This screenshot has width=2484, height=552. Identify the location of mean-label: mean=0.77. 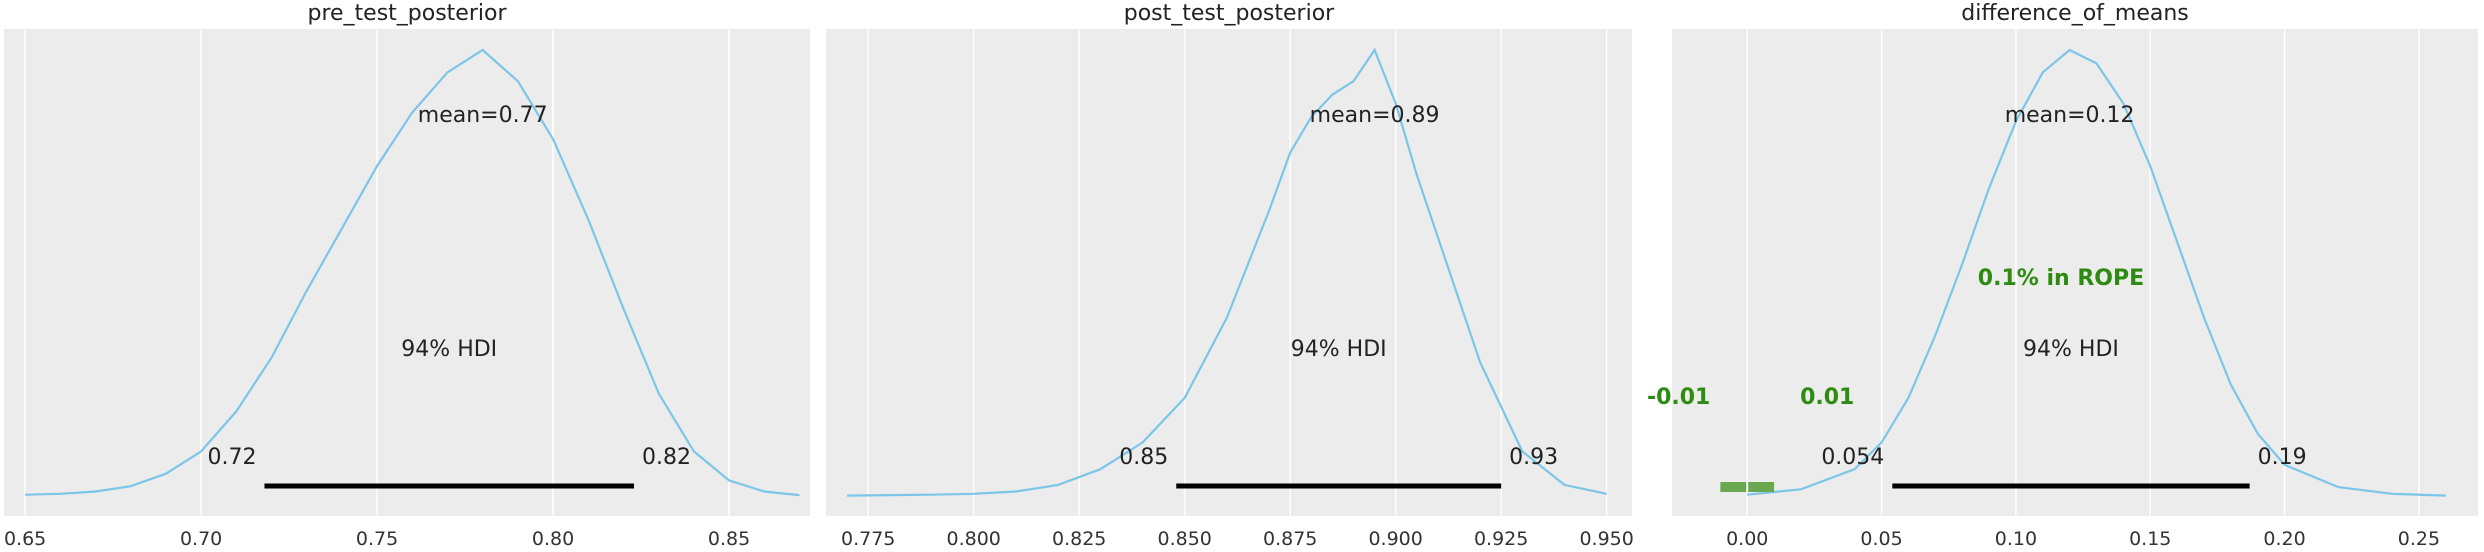
(483, 115).